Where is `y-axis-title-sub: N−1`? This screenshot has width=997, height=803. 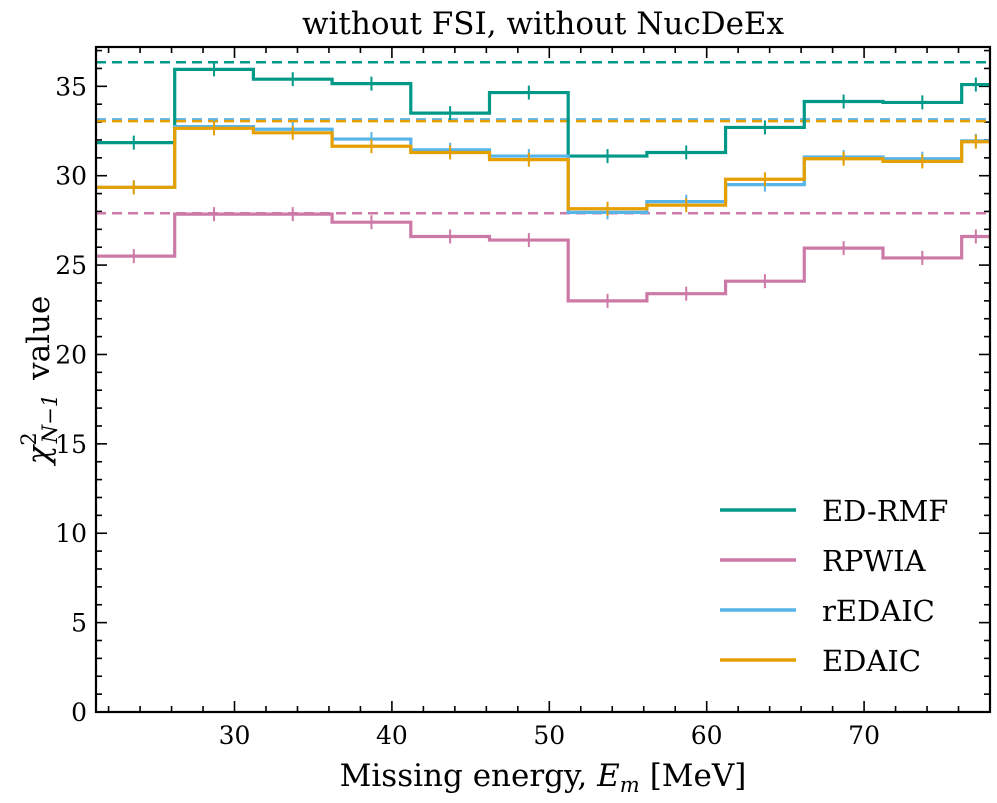 y-axis-title-sub: N−1 is located at coordinates (50, 419).